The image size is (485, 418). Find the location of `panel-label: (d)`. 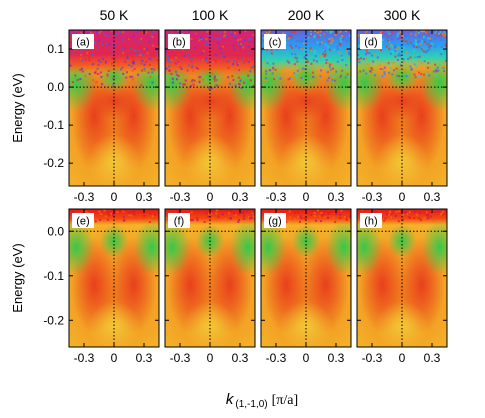

panel-label: (d) is located at coordinates (370, 43).